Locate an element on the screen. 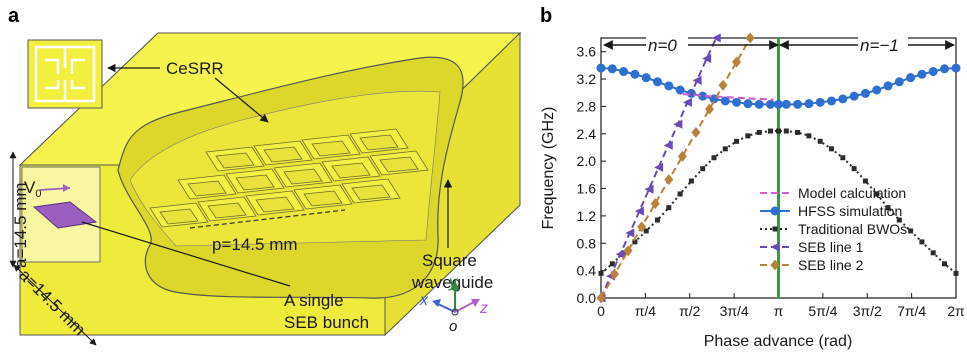 The width and height of the screenshot is (967, 360). x-tick-label: 2π is located at coordinates (956, 311).